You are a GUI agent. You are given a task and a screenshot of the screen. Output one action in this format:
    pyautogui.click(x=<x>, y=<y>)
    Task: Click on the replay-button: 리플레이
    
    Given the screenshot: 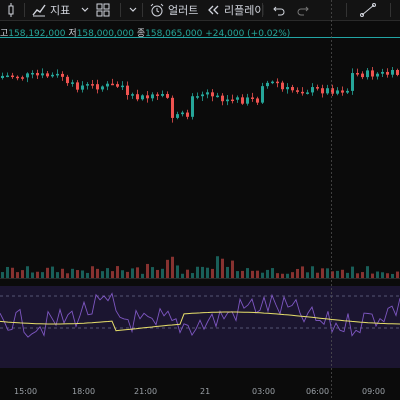 What is the action you would take?
    pyautogui.click(x=235, y=10)
    